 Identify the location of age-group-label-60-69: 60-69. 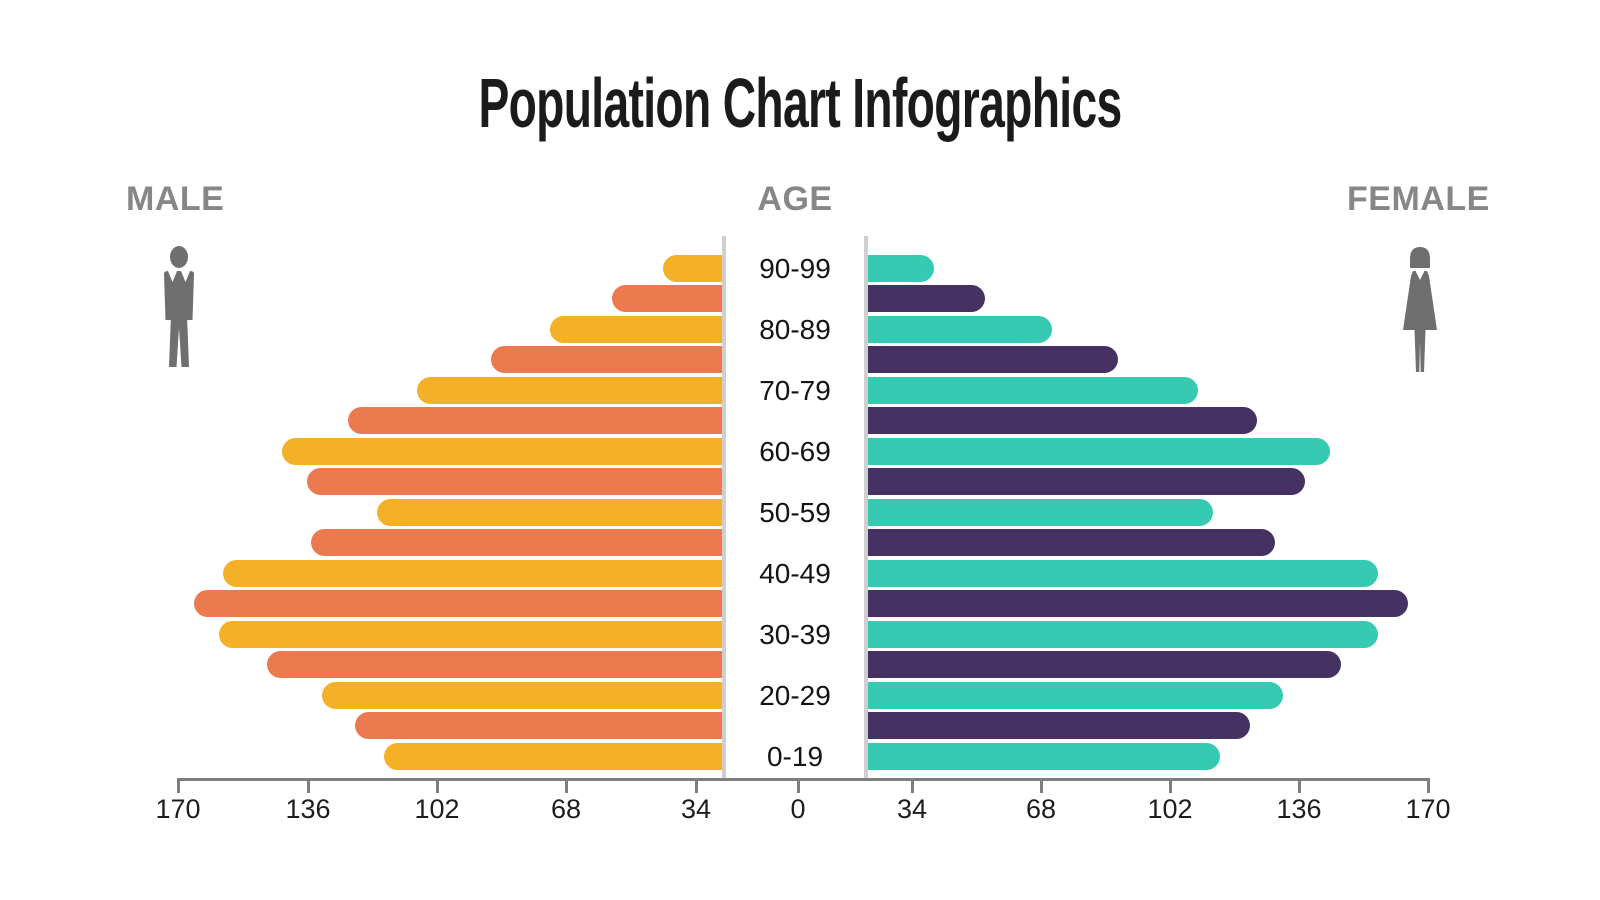
(795, 451).